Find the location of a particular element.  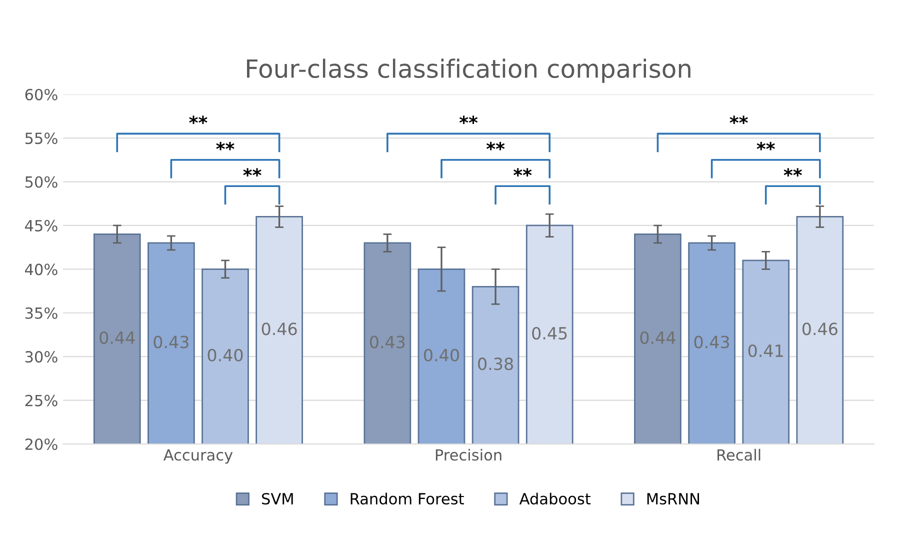

data-label: 0.41 is located at coordinates (765, 351).